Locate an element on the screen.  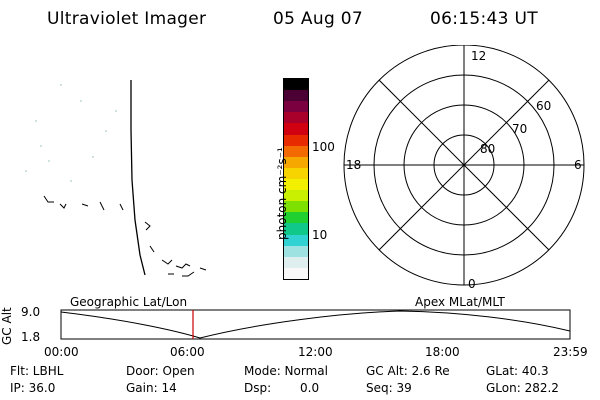
x-tick-0000: 00:00 is located at coordinates (61, 352).